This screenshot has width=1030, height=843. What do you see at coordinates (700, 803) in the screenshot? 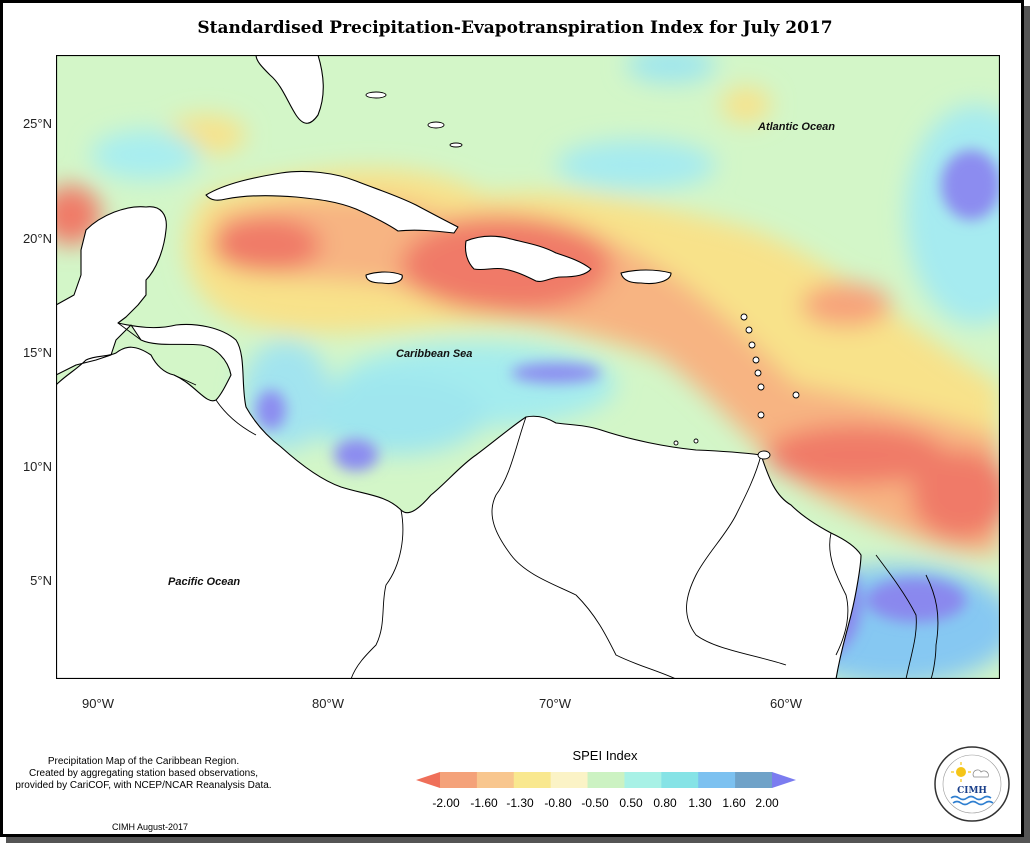
I see `legend-label: 1.30` at bounding box center [700, 803].